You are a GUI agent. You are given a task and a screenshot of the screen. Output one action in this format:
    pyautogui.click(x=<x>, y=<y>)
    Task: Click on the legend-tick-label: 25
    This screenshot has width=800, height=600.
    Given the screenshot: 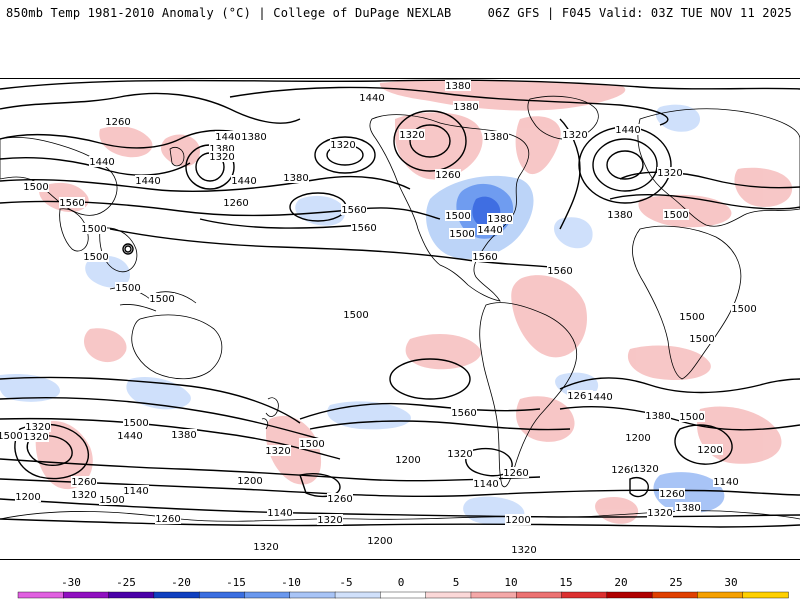 What is the action you would take?
    pyautogui.click(x=675, y=582)
    